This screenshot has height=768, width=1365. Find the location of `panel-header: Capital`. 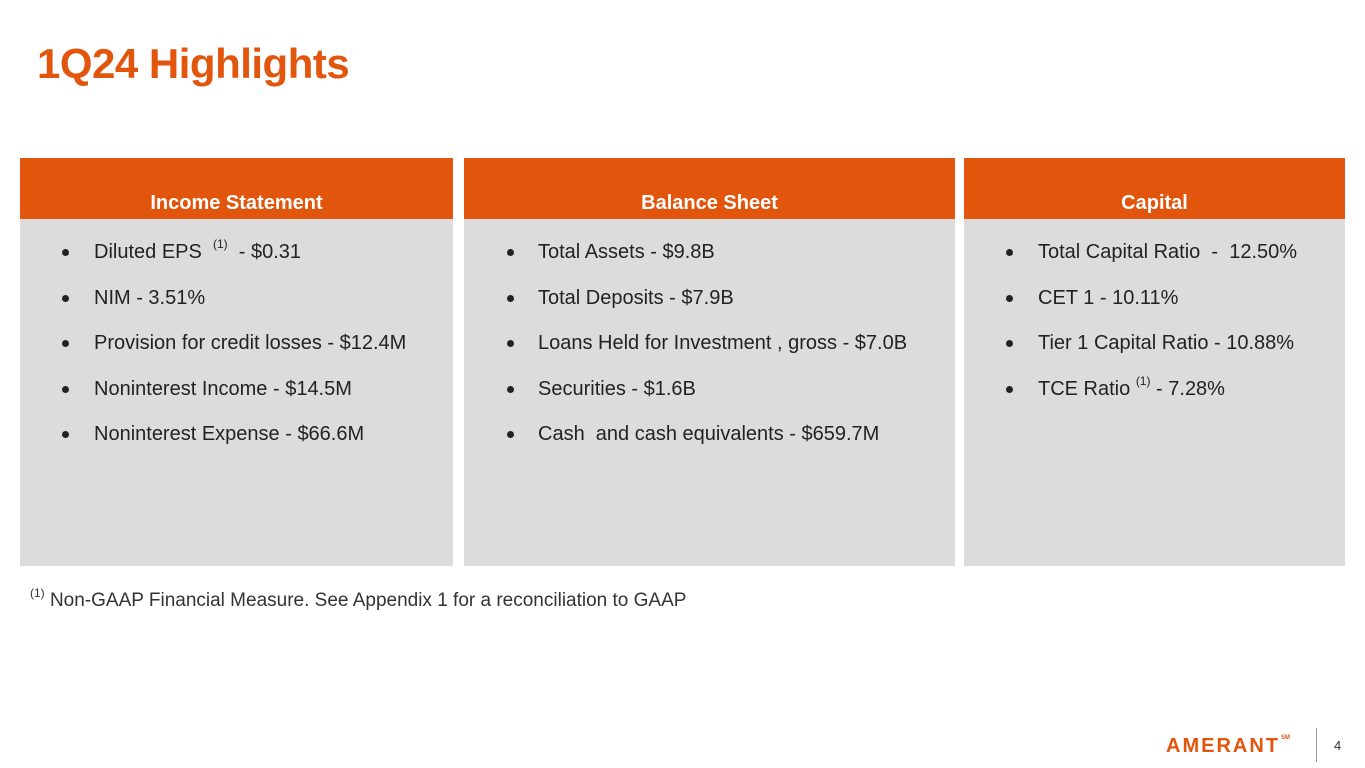

panel-header: Capital is located at coordinates (1154, 188).